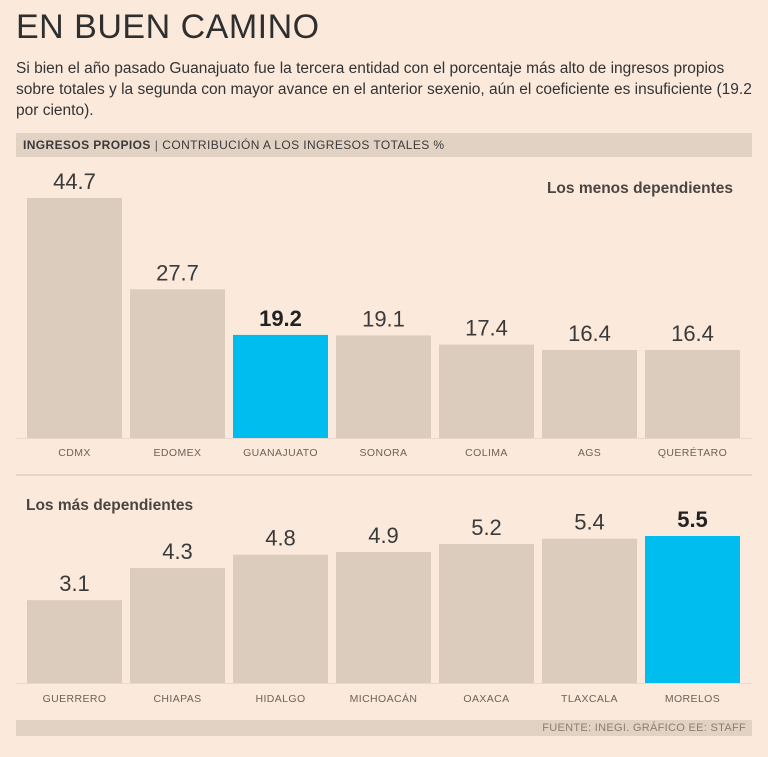 The height and width of the screenshot is (757, 768). I want to click on value-label: 19.2, so click(280, 318).